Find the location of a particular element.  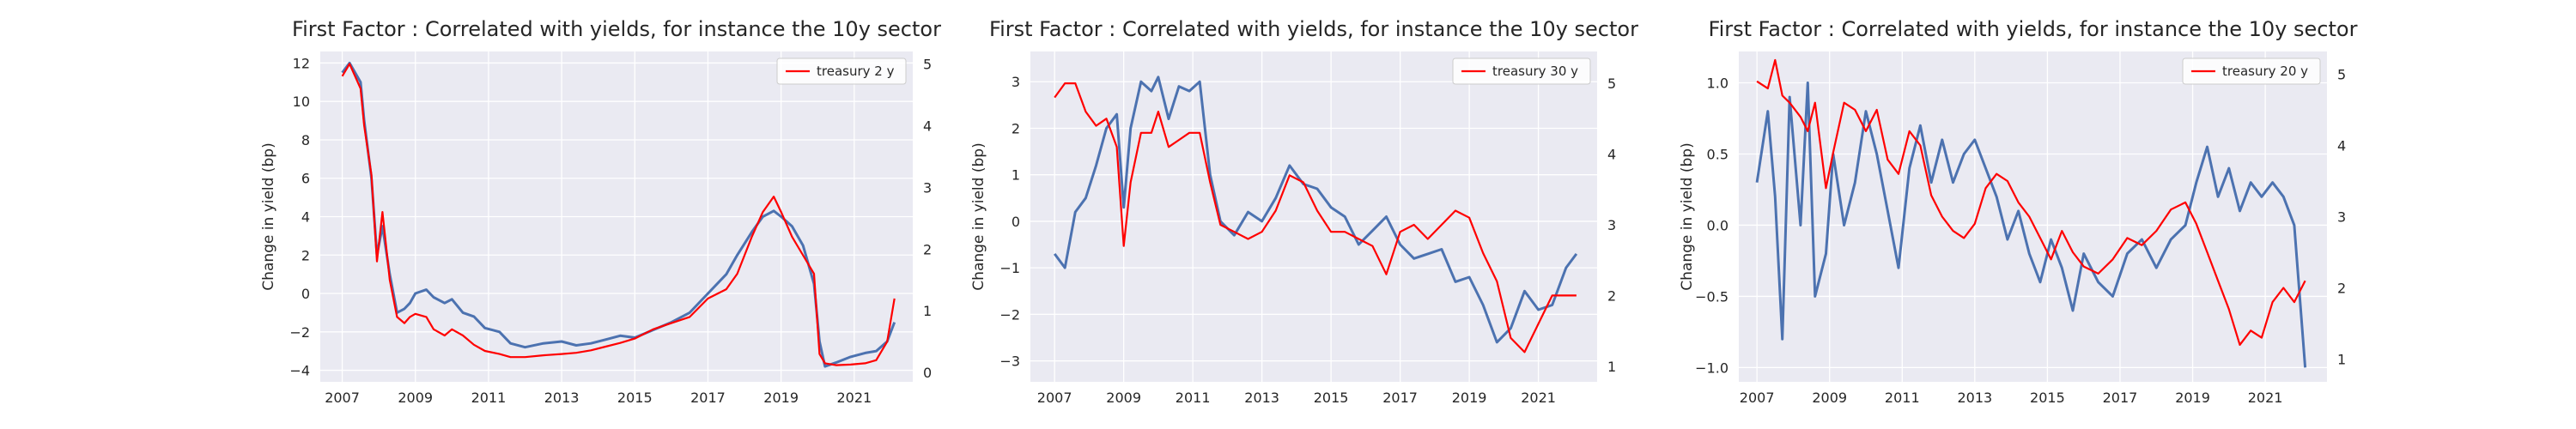

y-right-tick-label: 0 is located at coordinates (928, 373).